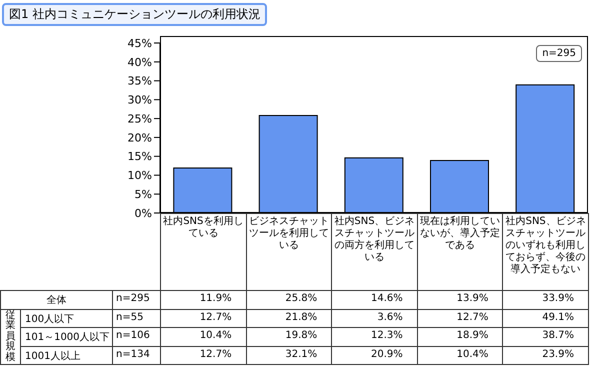 The width and height of the screenshot is (590, 381). Describe the element at coordinates (545, 336) in the screenshot. I see `data-label: 38.7%` at that location.